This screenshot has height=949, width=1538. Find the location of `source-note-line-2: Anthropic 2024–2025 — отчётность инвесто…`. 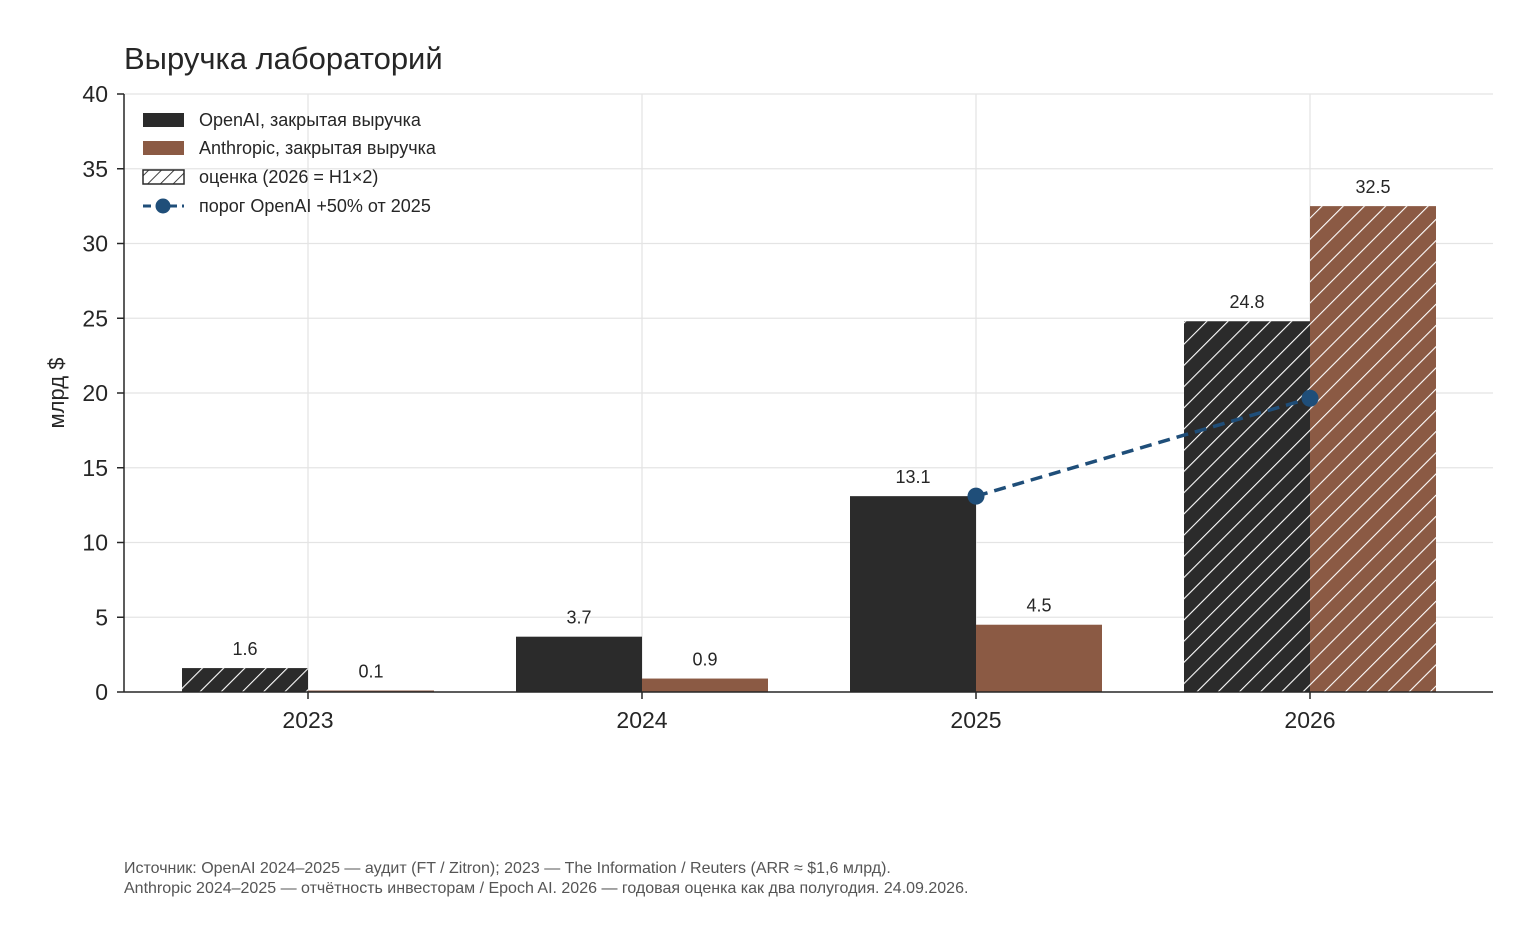

source-note-line-2: Anthropic 2024–2025 — отчётность инвесто… is located at coordinates (546, 888).